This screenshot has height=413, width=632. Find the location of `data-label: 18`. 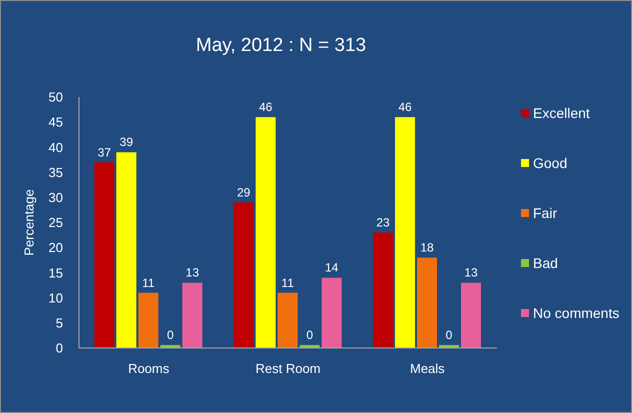

data-label: 18 is located at coordinates (427, 247).